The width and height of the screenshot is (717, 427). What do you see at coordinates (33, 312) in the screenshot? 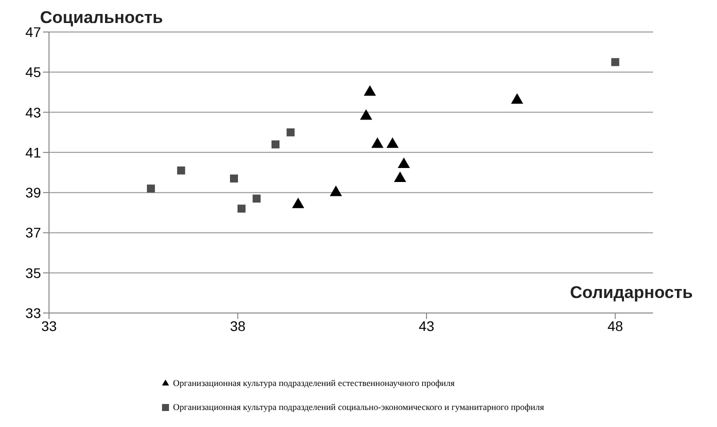
I see `y-tick-label: 33` at bounding box center [33, 312].